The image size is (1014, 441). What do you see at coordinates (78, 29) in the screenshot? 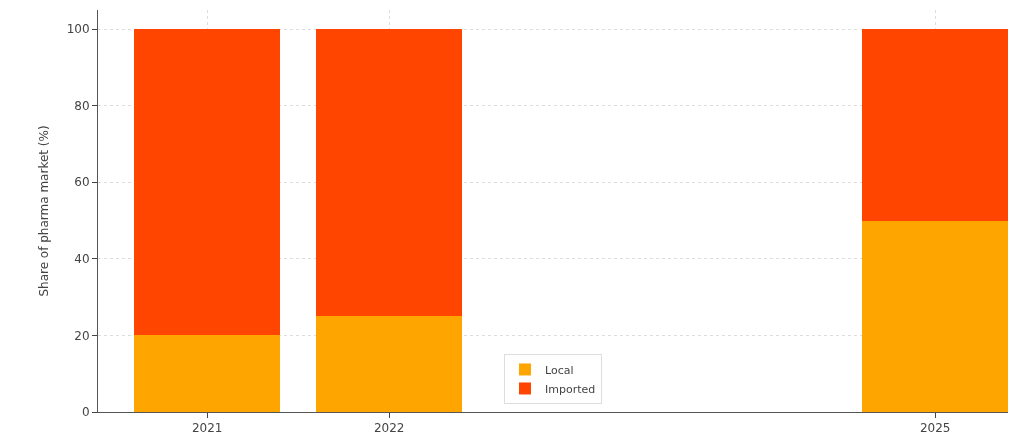
I see `y-tick-label: 100` at bounding box center [78, 29].